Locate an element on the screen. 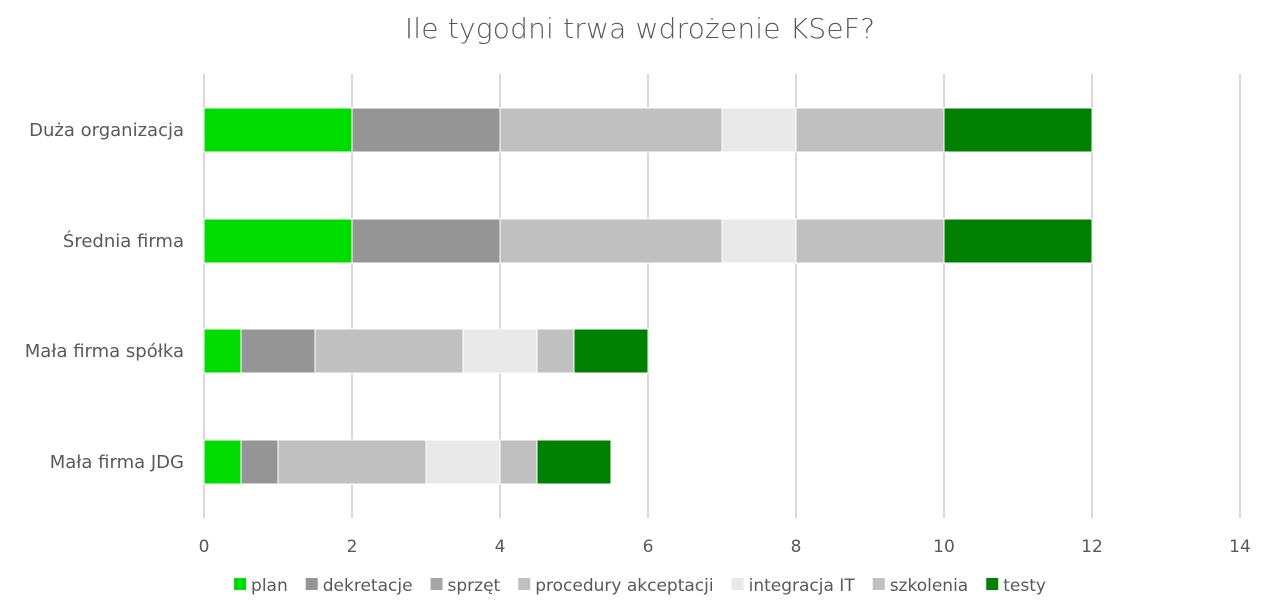  x-tick-label: 2 is located at coordinates (352, 547).